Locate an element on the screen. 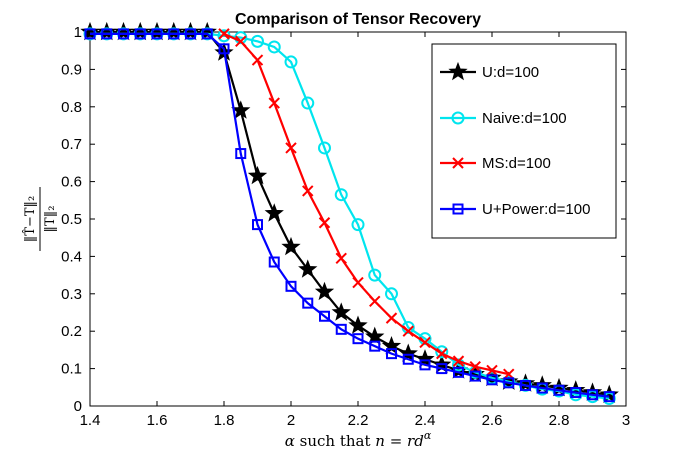  legend-entry: Naive:d=100 is located at coordinates (503, 118).